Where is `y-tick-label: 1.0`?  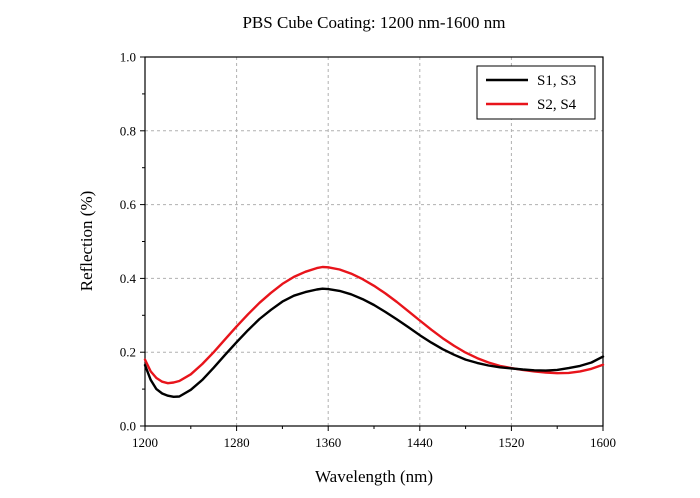
y-tick-label: 1.0 is located at coordinates (128, 57).